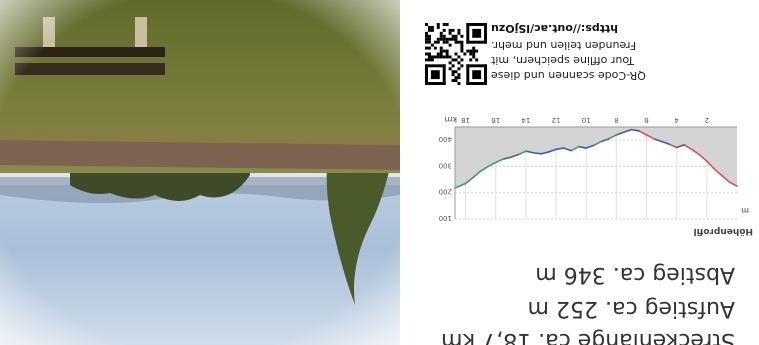 The width and height of the screenshot is (759, 345). Describe the element at coordinates (445, 218) in the screenshot. I see `y-tick-label: 100` at that location.